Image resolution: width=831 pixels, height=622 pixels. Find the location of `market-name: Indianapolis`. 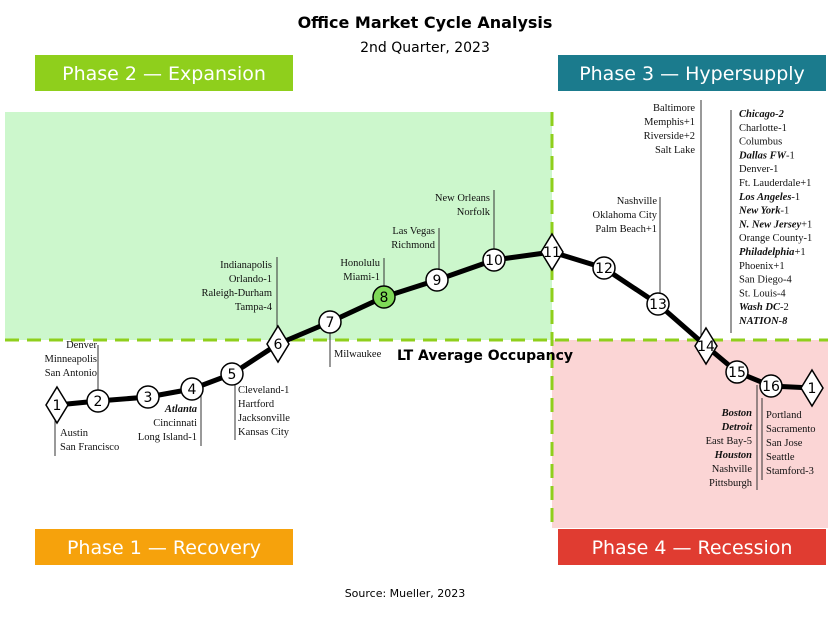

market-name: Indianapolis is located at coordinates (246, 265).